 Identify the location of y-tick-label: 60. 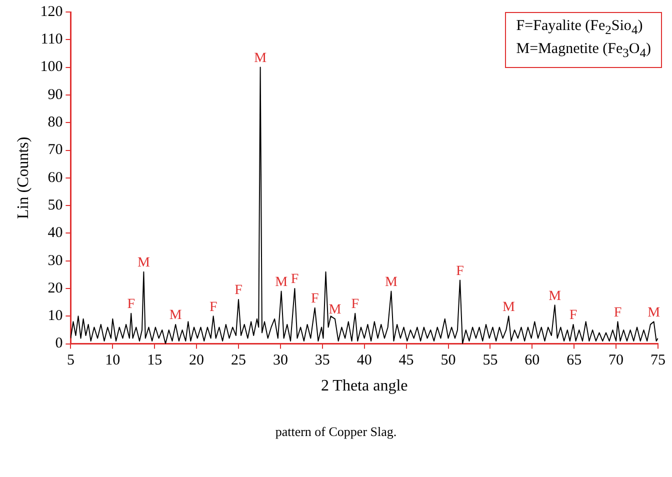
(55, 178).